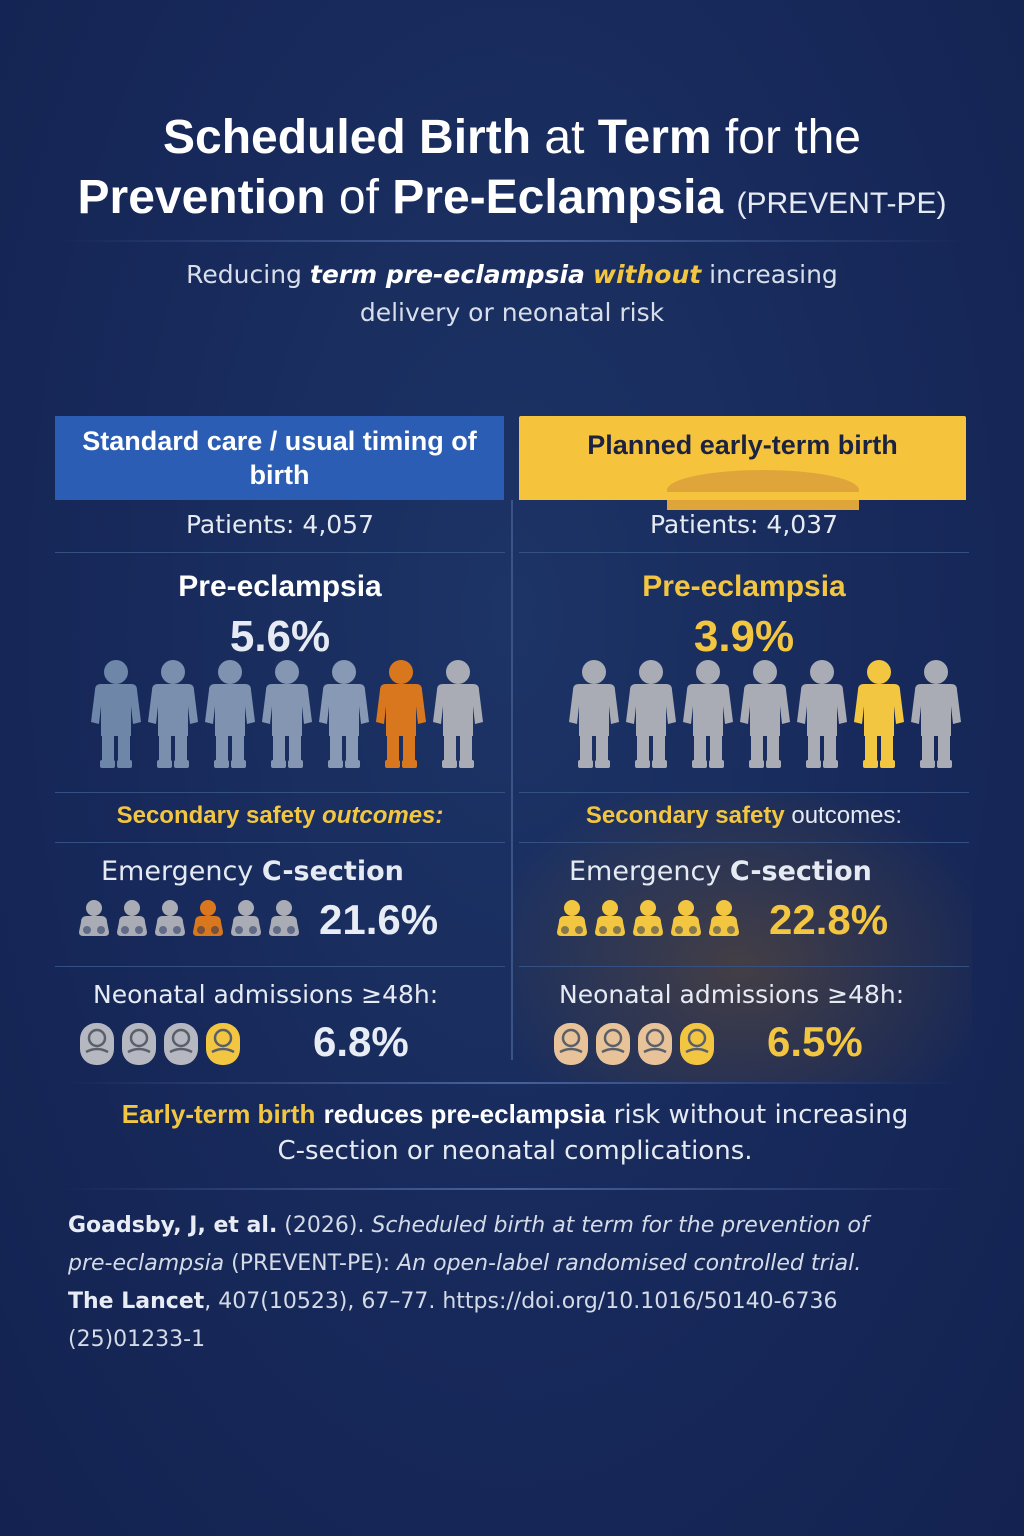 The image size is (1024, 1536). What do you see at coordinates (742, 937) in the screenshot?
I see `right-glow-decoration` at bounding box center [742, 937].